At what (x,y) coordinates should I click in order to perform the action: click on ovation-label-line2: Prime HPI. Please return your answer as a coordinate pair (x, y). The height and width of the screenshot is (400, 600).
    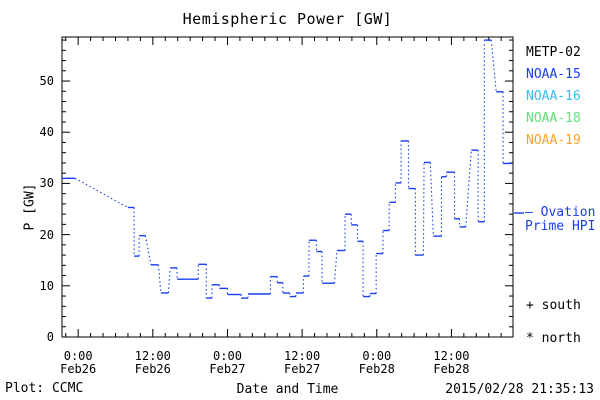
    Looking at the image, I should click on (560, 226).